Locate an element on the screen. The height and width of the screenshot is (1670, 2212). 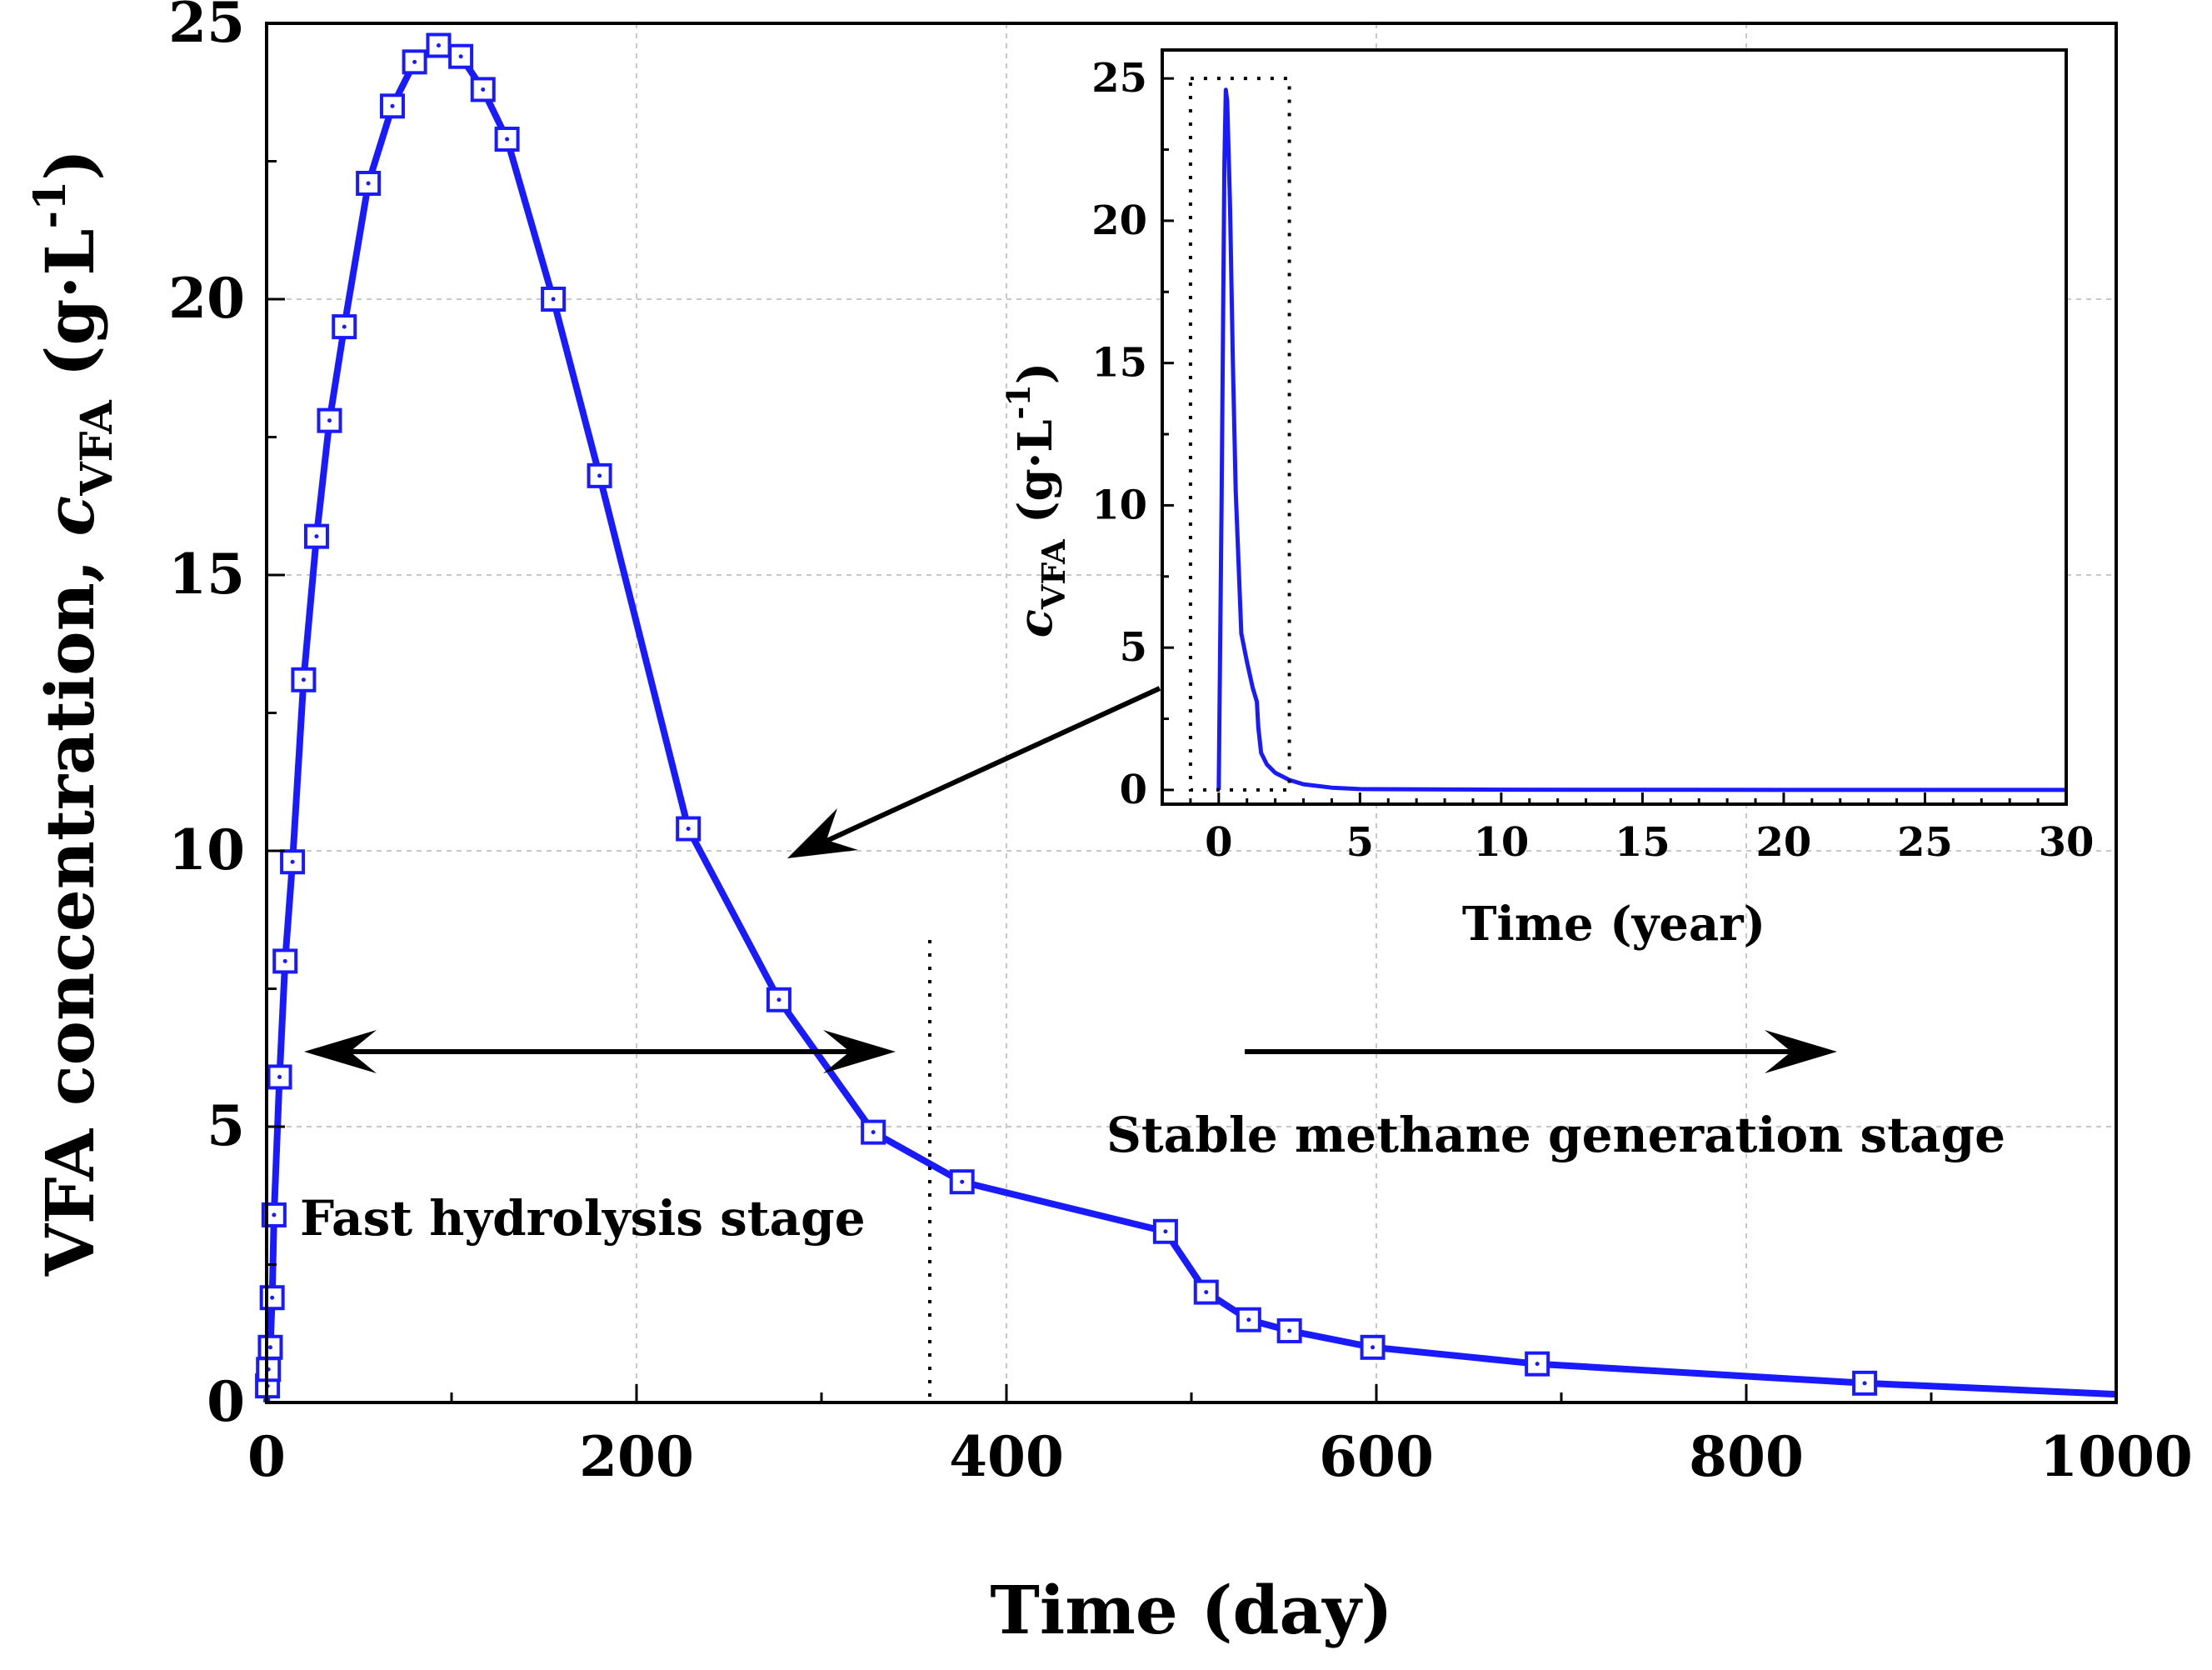
inset-x-tick-label: 25 is located at coordinates (1925, 842).